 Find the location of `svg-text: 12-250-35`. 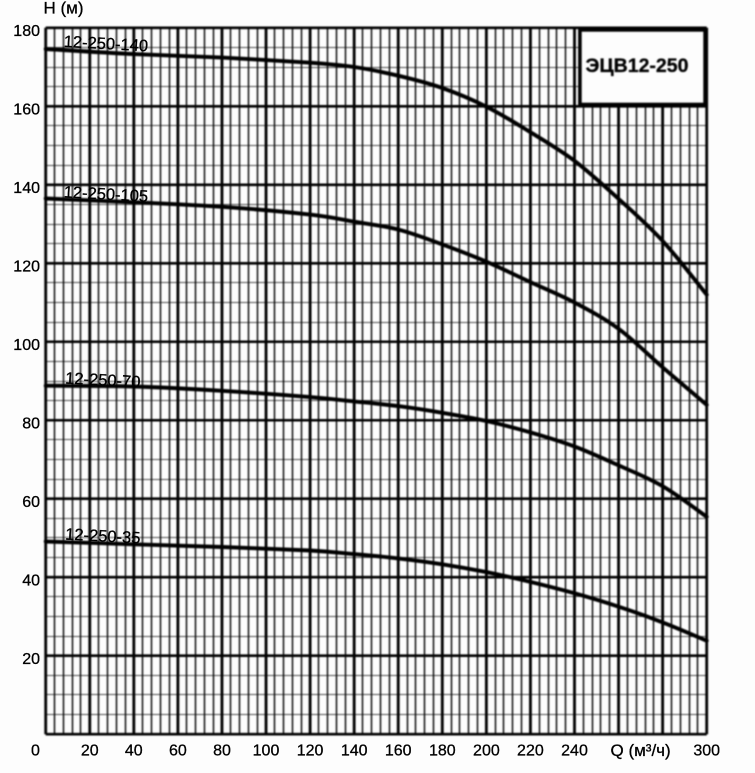

svg-text: 12-250-35 is located at coordinates (103, 537).